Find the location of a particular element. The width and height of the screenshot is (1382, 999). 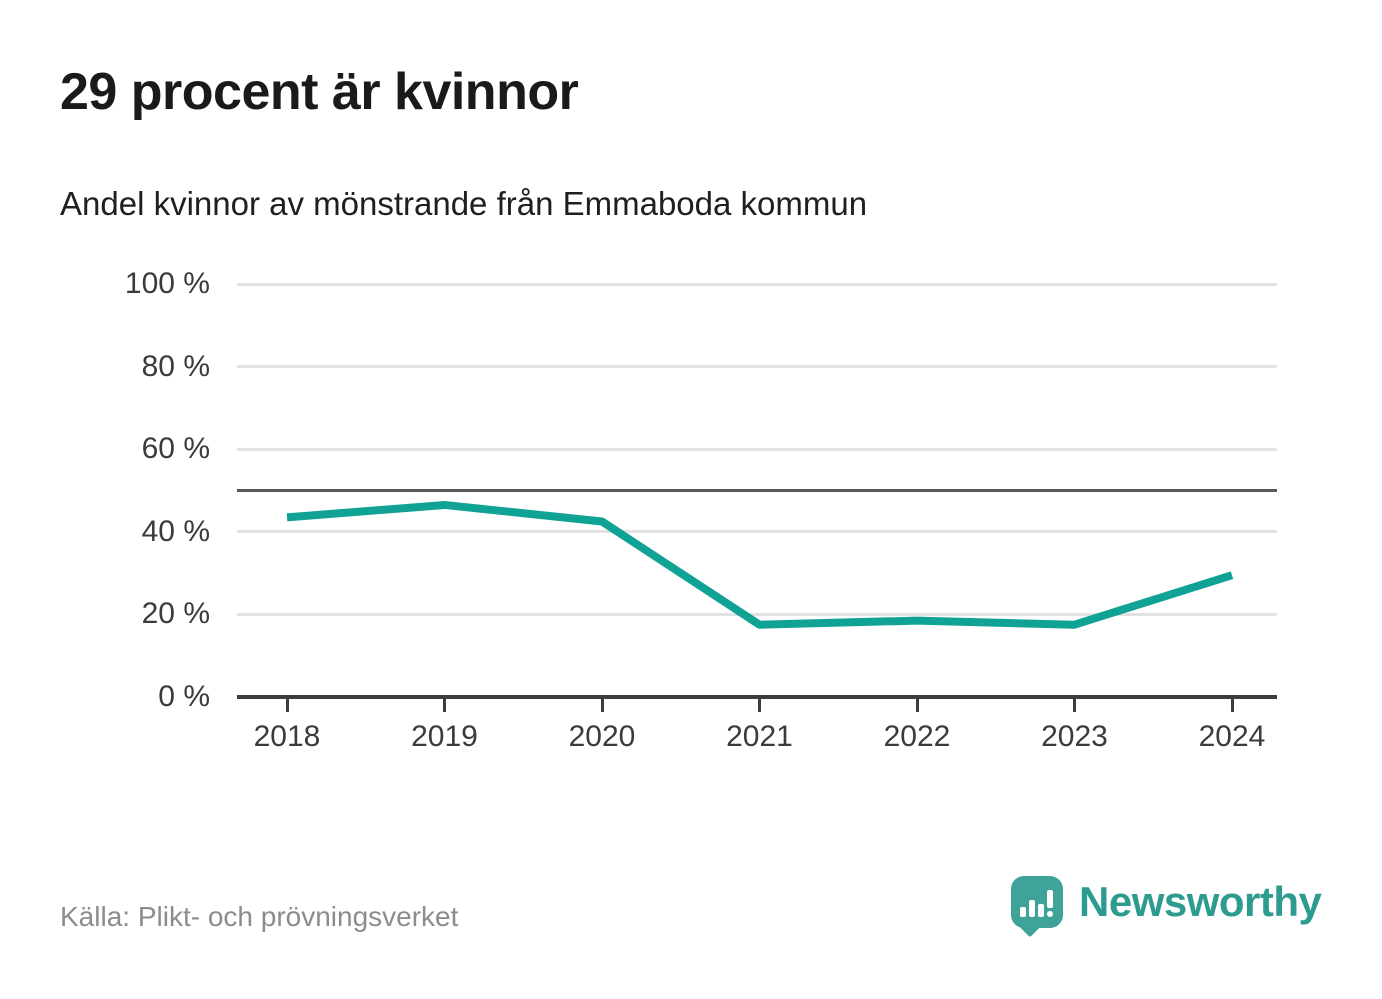

source-note: Källa: Plikt- och prövningsverket is located at coordinates (259, 916).